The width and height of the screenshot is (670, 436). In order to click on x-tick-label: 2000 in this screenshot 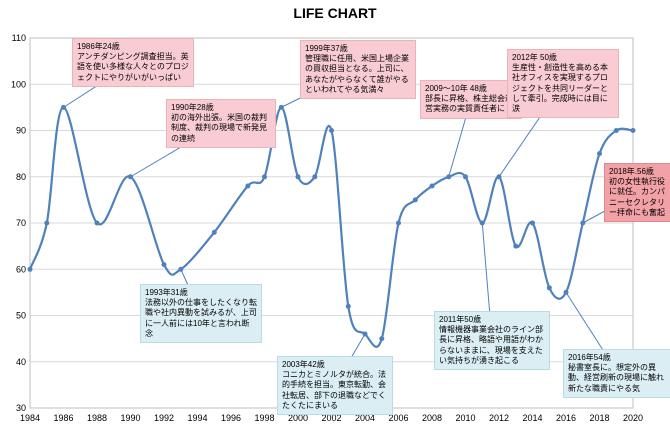, I will do `click(298, 418)`.